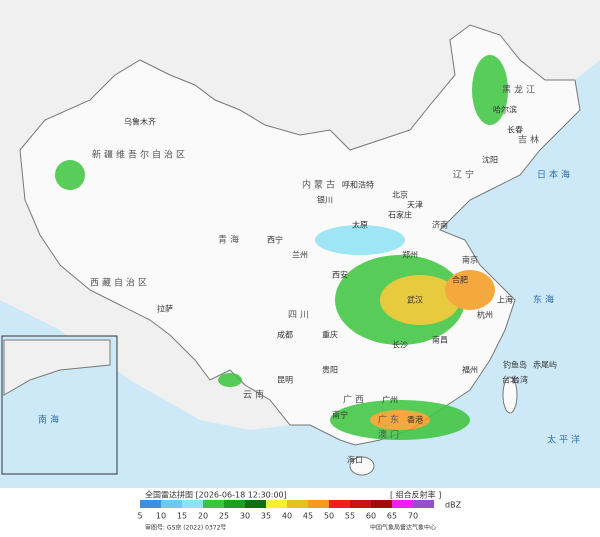 This screenshot has height=537, width=600. What do you see at coordinates (300, 316) in the screenshot?
I see `place-label: 四川` at bounding box center [300, 316].